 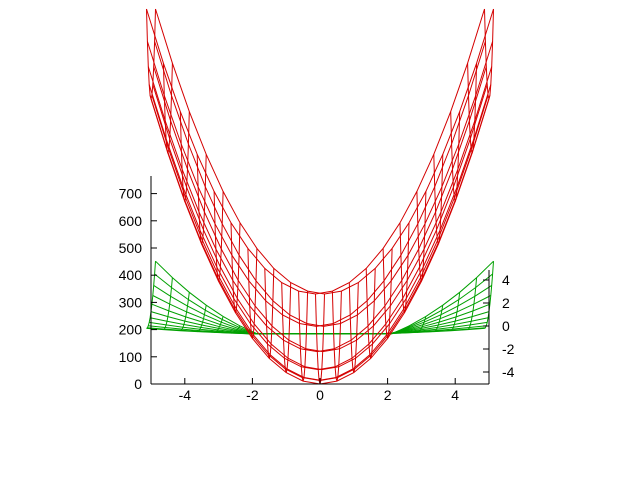 I want to click on y-tick-label: 2, so click(x=506, y=303).